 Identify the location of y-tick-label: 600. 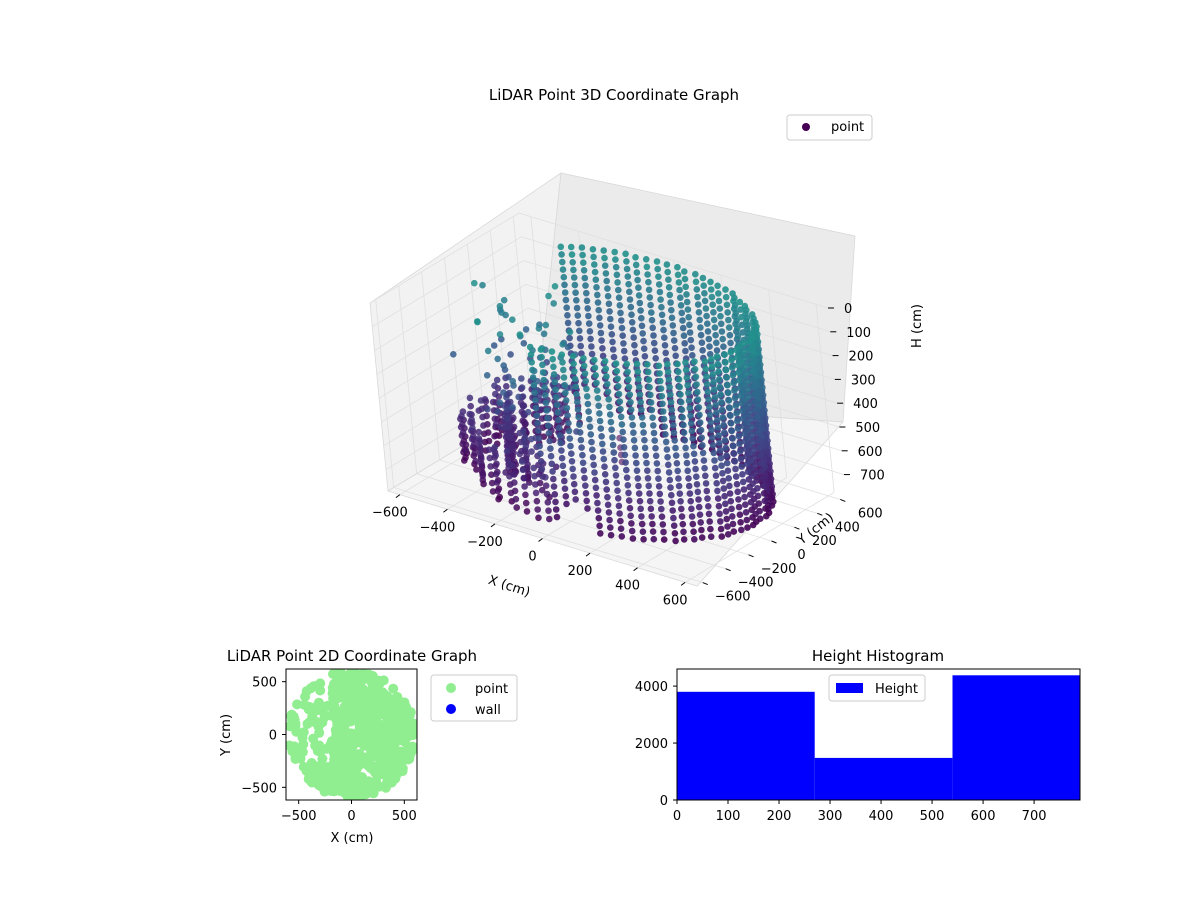
(870, 513).